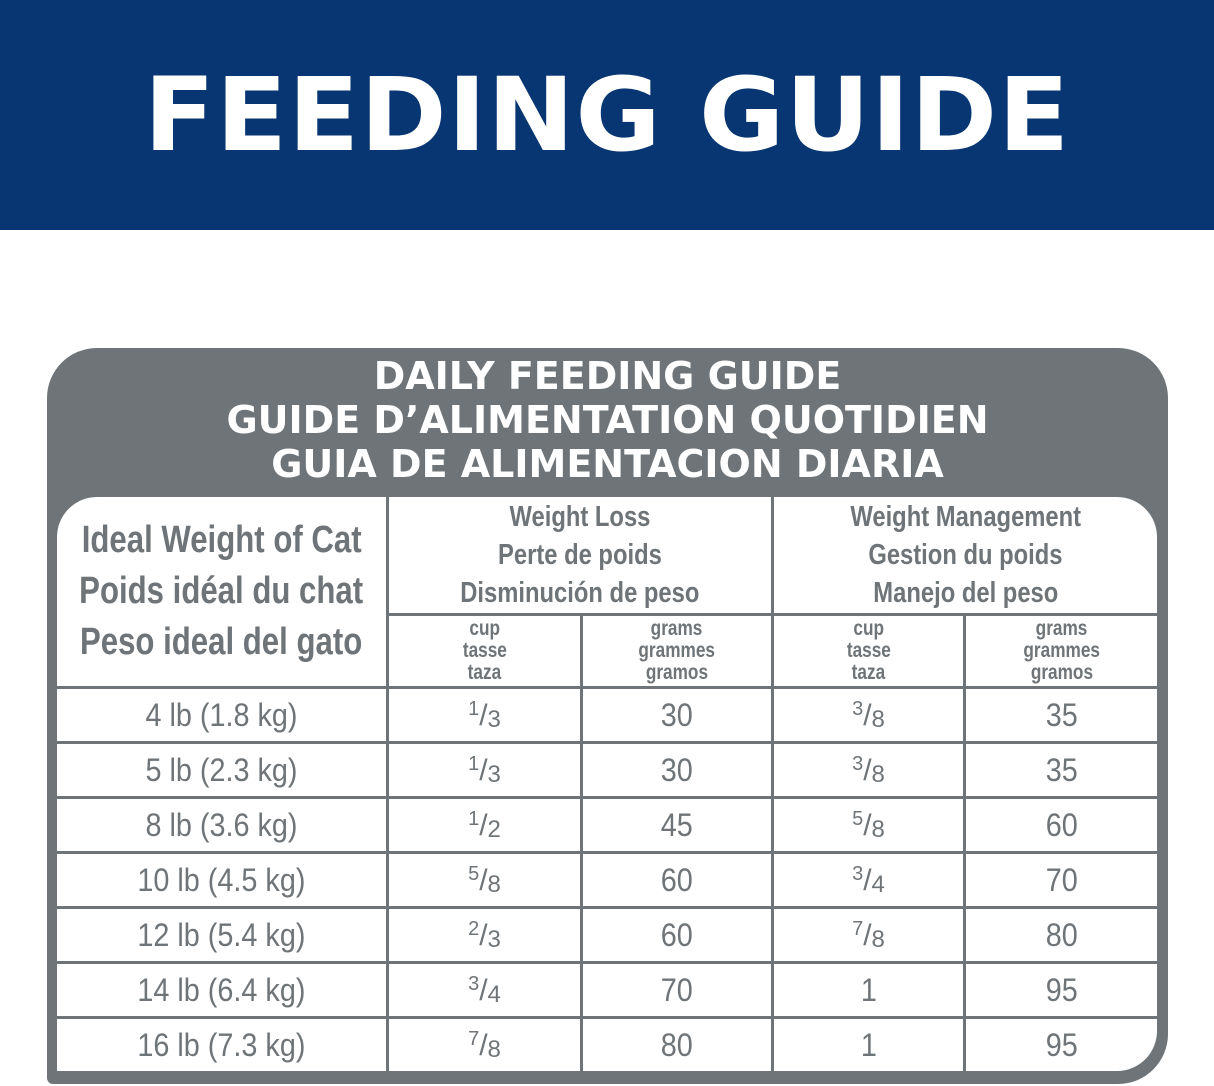  What do you see at coordinates (484, 650) in the screenshot?
I see `wl-cup-header-line: tasse` at bounding box center [484, 650].